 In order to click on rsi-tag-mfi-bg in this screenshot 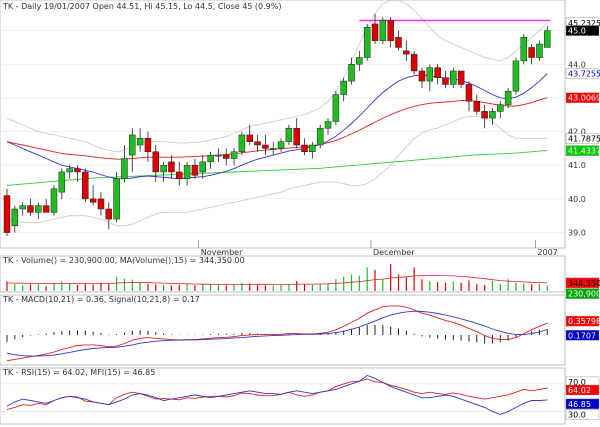, I will do `click(582, 404)`.